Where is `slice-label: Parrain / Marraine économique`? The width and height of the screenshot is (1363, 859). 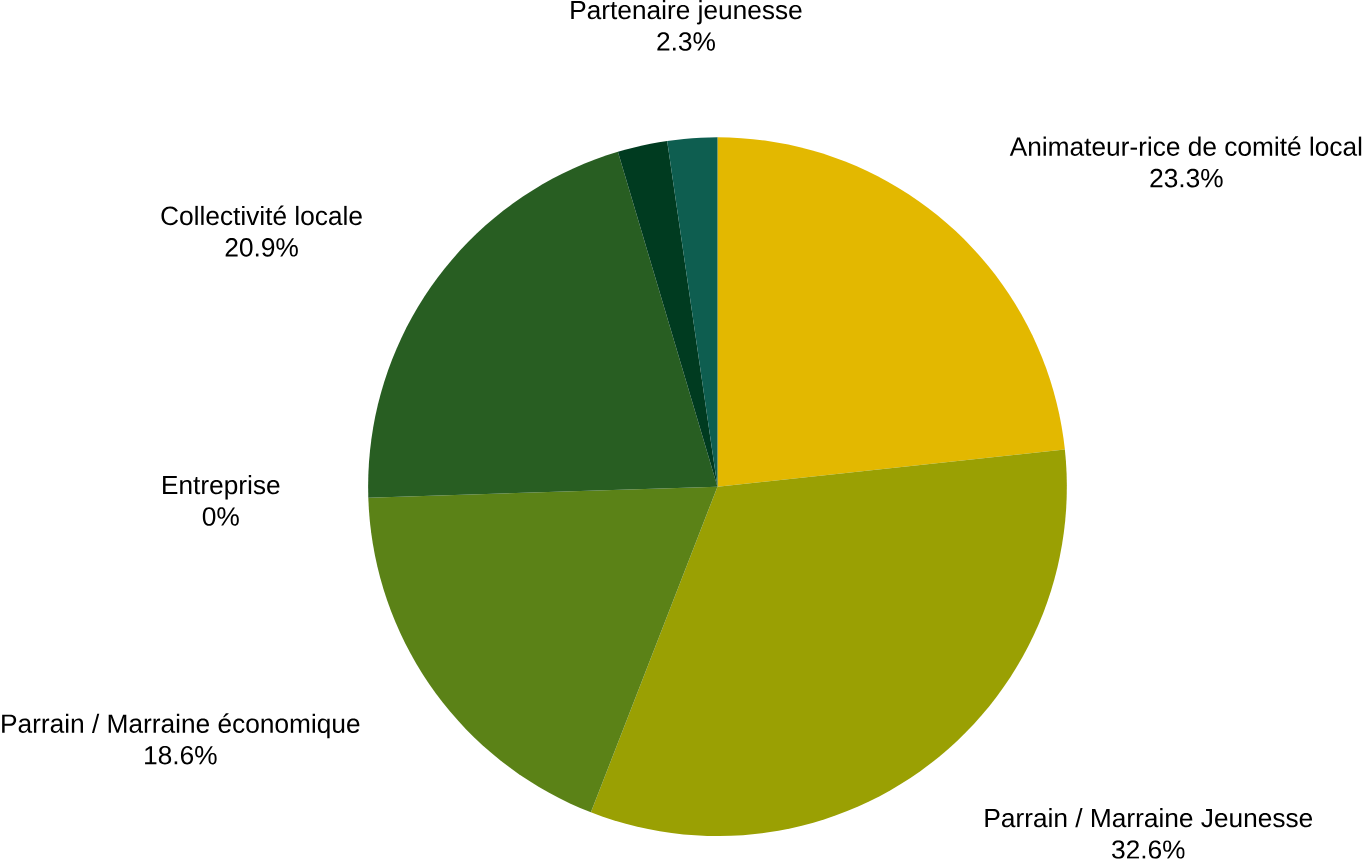 slice-label: Parrain / Marraine économique is located at coordinates (181, 726).